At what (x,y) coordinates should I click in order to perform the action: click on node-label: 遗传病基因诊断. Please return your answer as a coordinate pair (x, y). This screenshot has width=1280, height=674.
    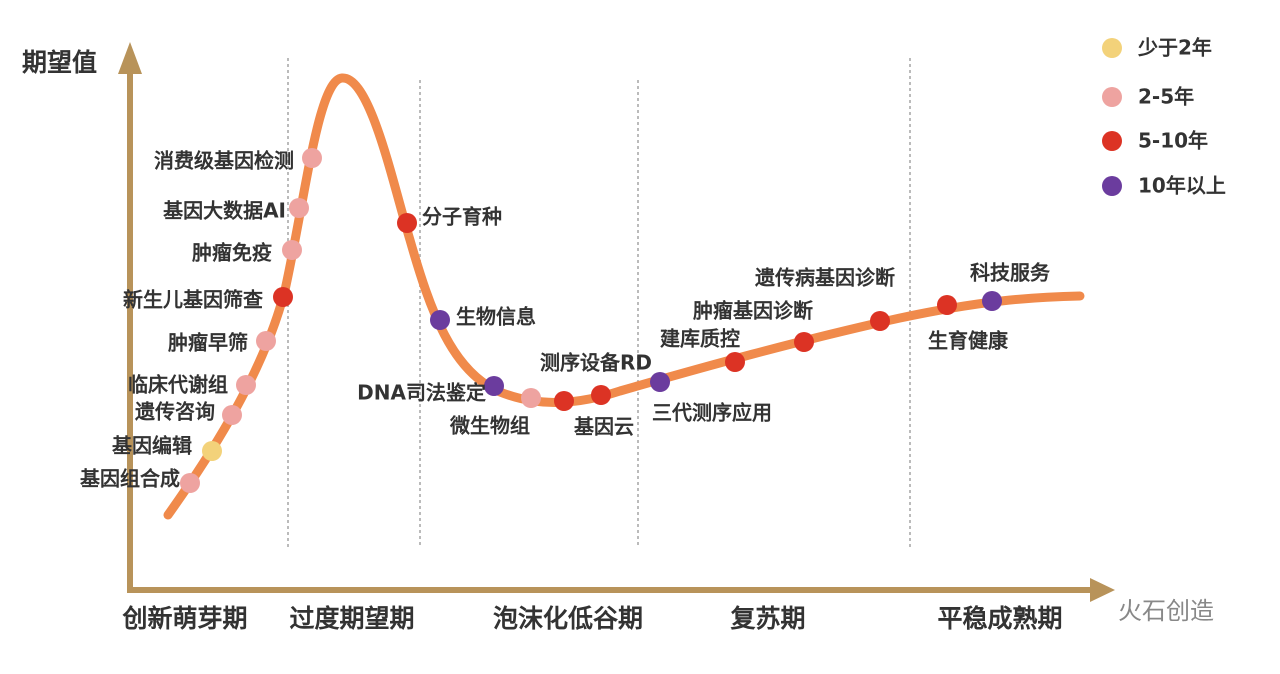
    Looking at the image, I should click on (824, 278).